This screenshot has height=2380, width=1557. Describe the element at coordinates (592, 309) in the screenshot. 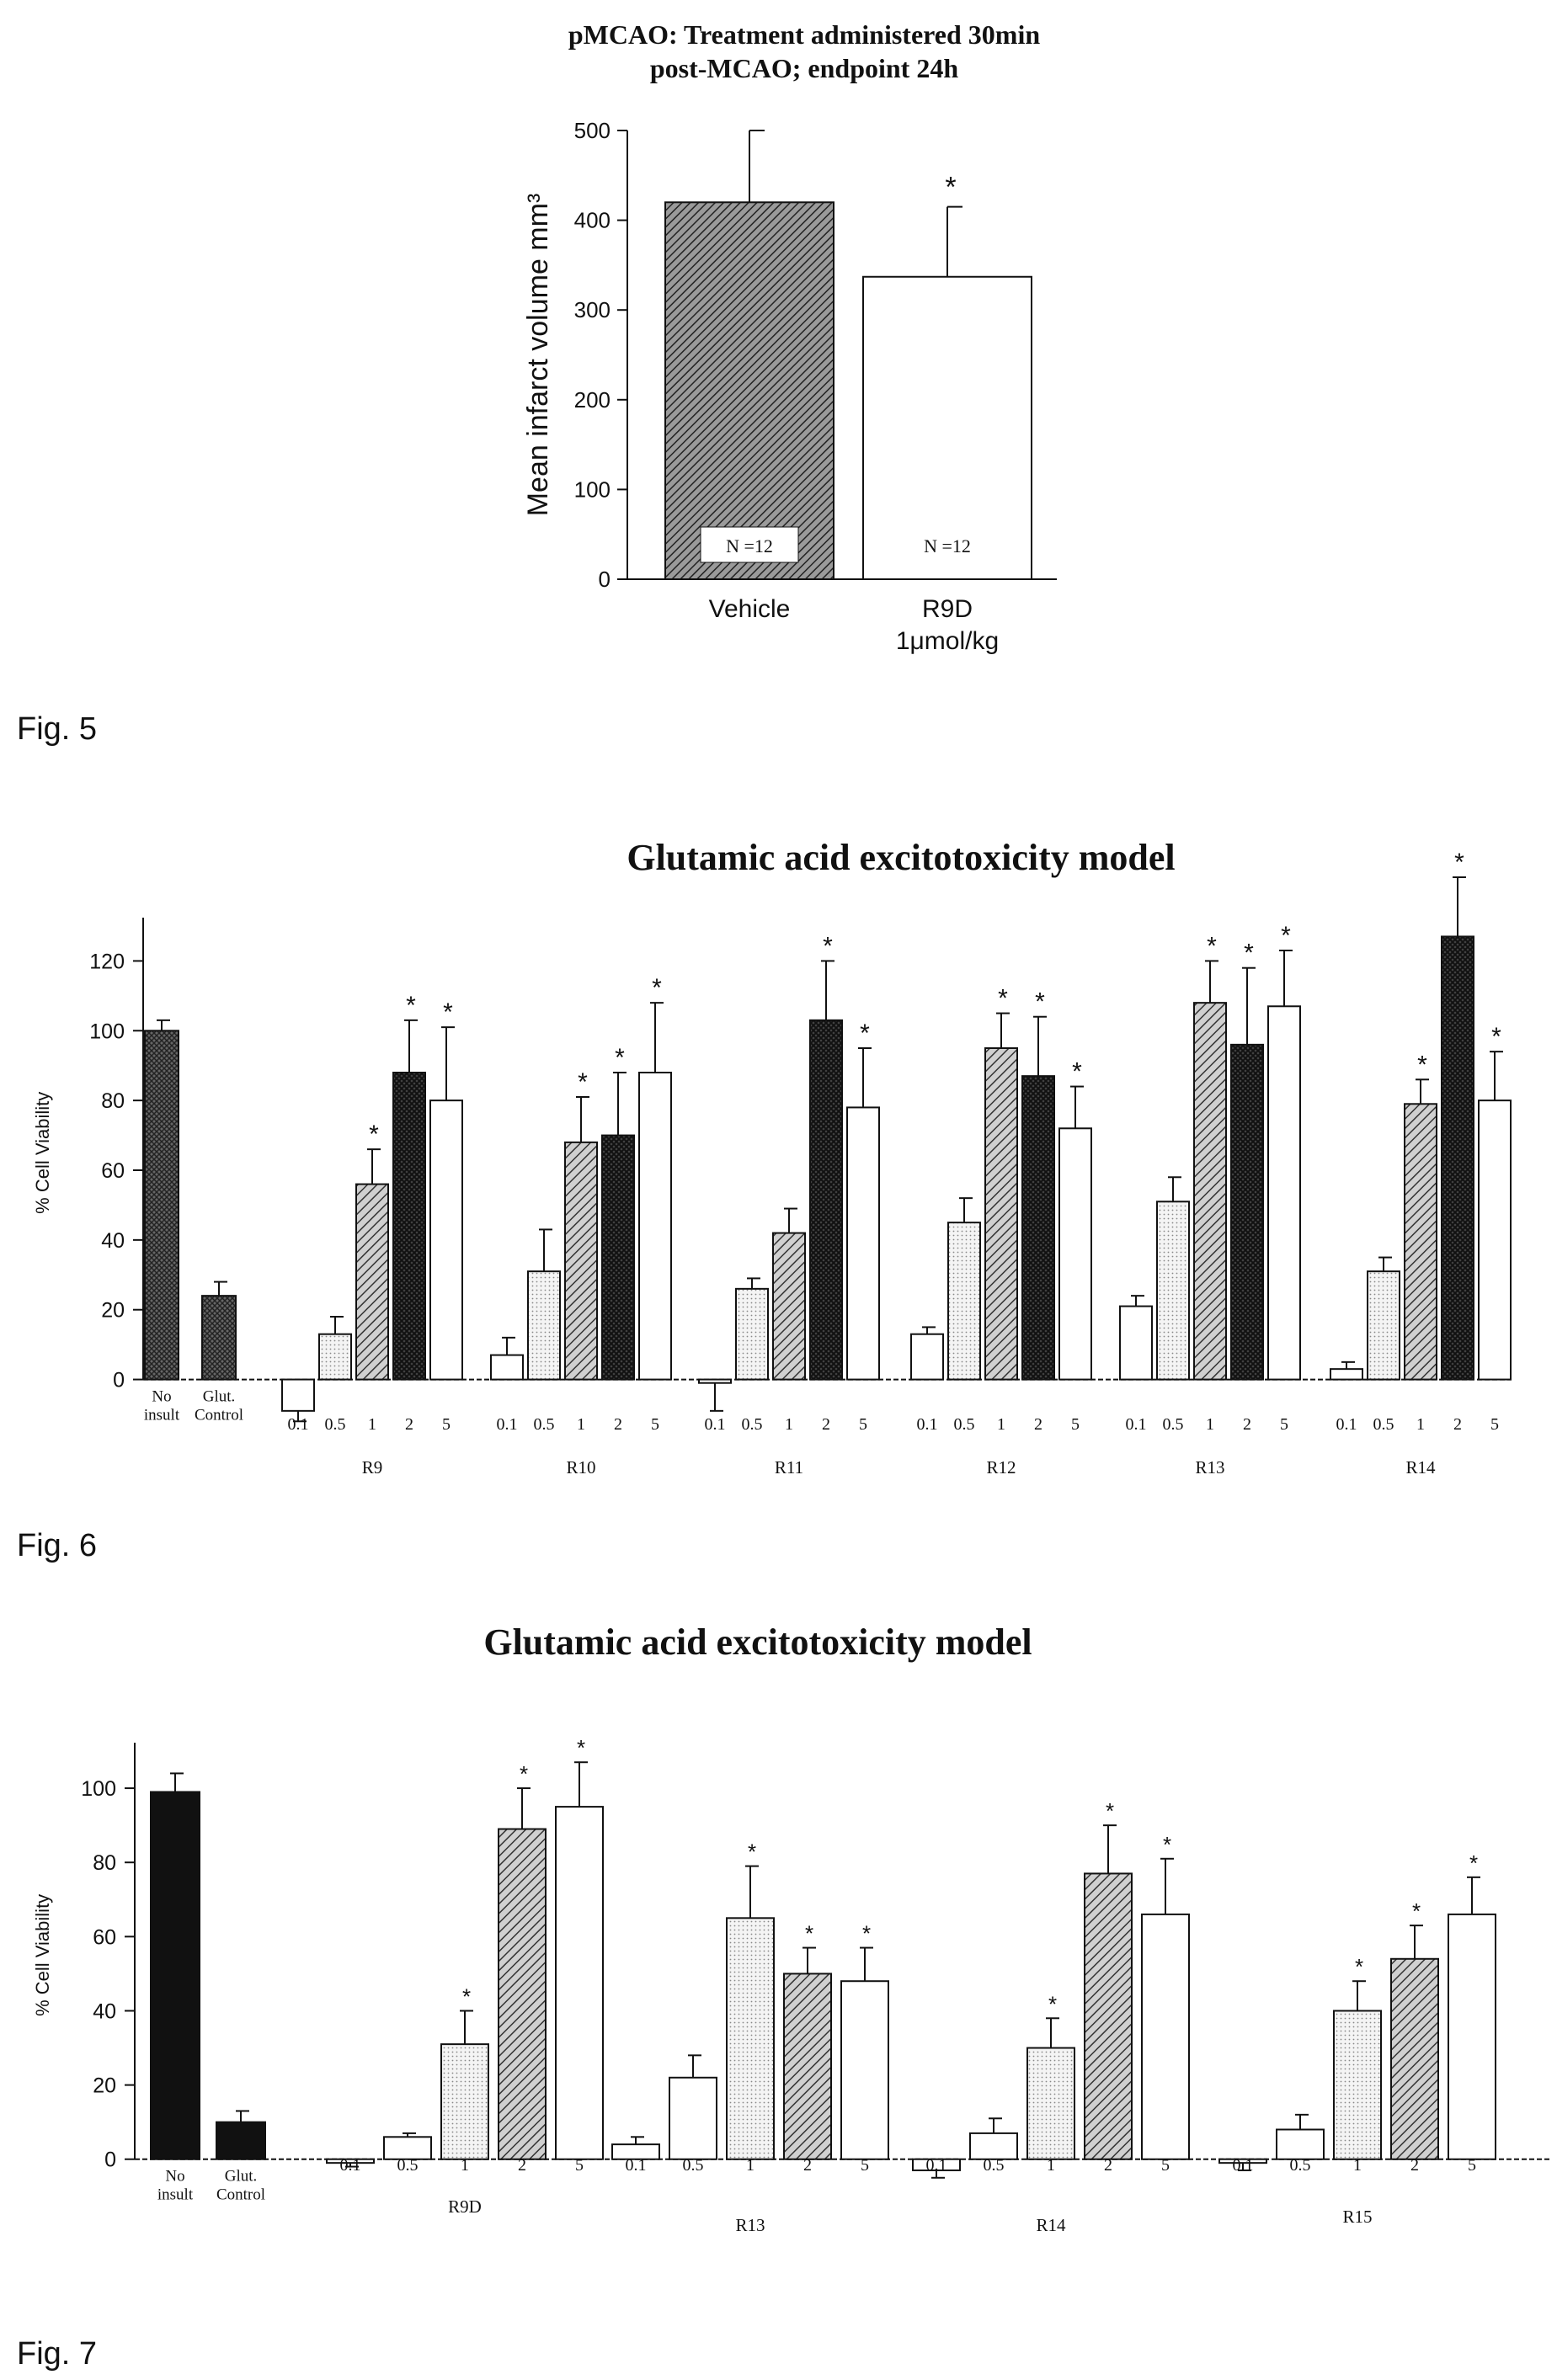

I see `y-tick-label: 300` at that location.